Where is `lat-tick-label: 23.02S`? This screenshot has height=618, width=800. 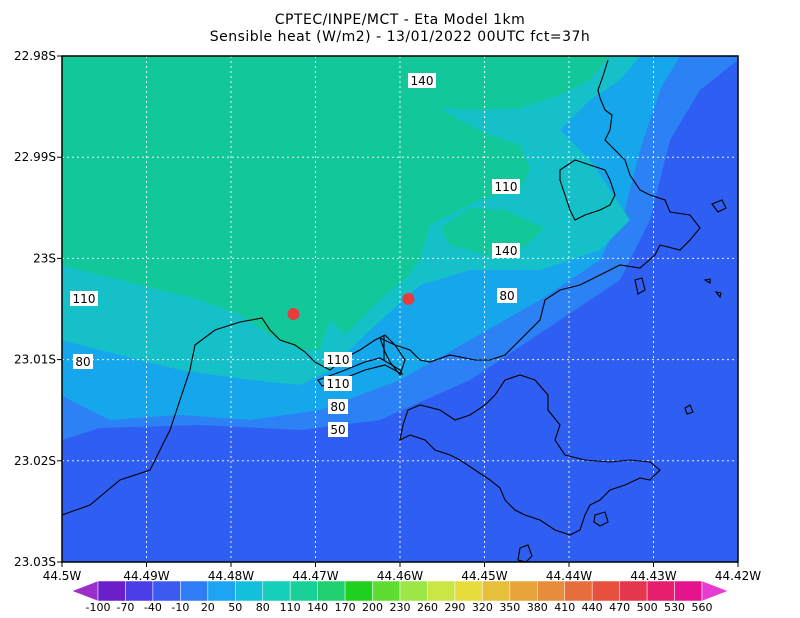 lat-tick-label: 23.02S is located at coordinates (35, 461).